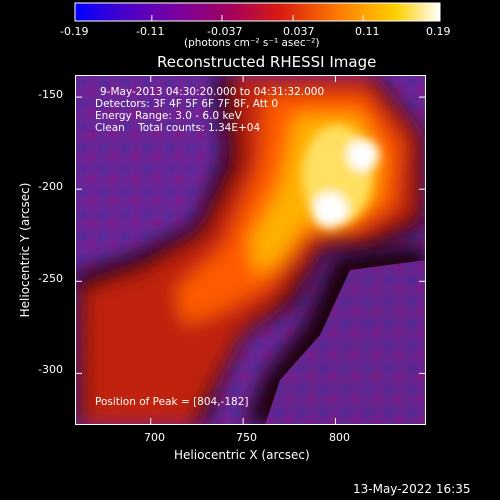  What do you see at coordinates (168, 116) in the screenshot?
I see `energy-range: Energy Range: 3.0 - 6.0 keV` at bounding box center [168, 116].